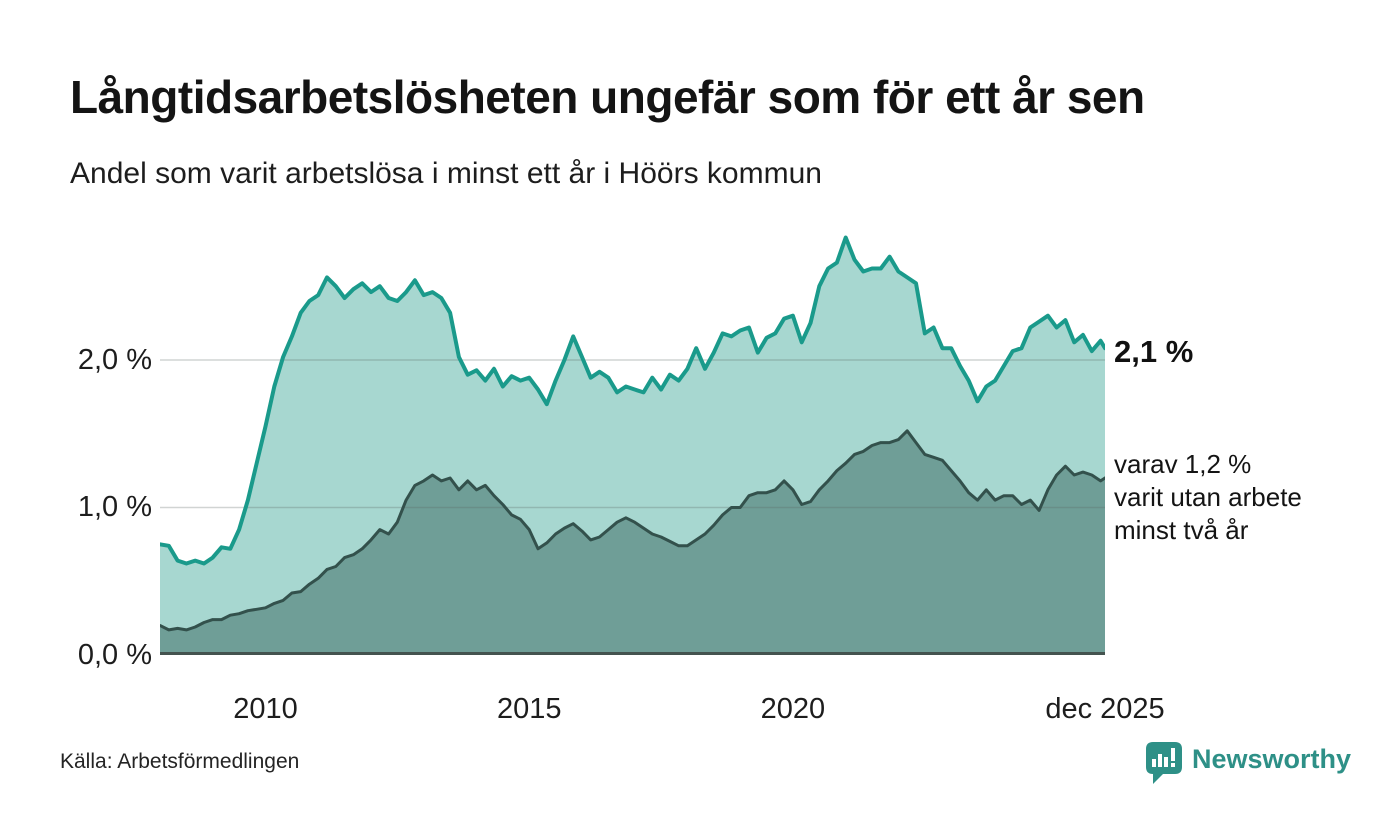 This screenshot has height=840, width=1400. Describe the element at coordinates (529, 709) in the screenshot. I see `x-tick-label: 2015` at that location.